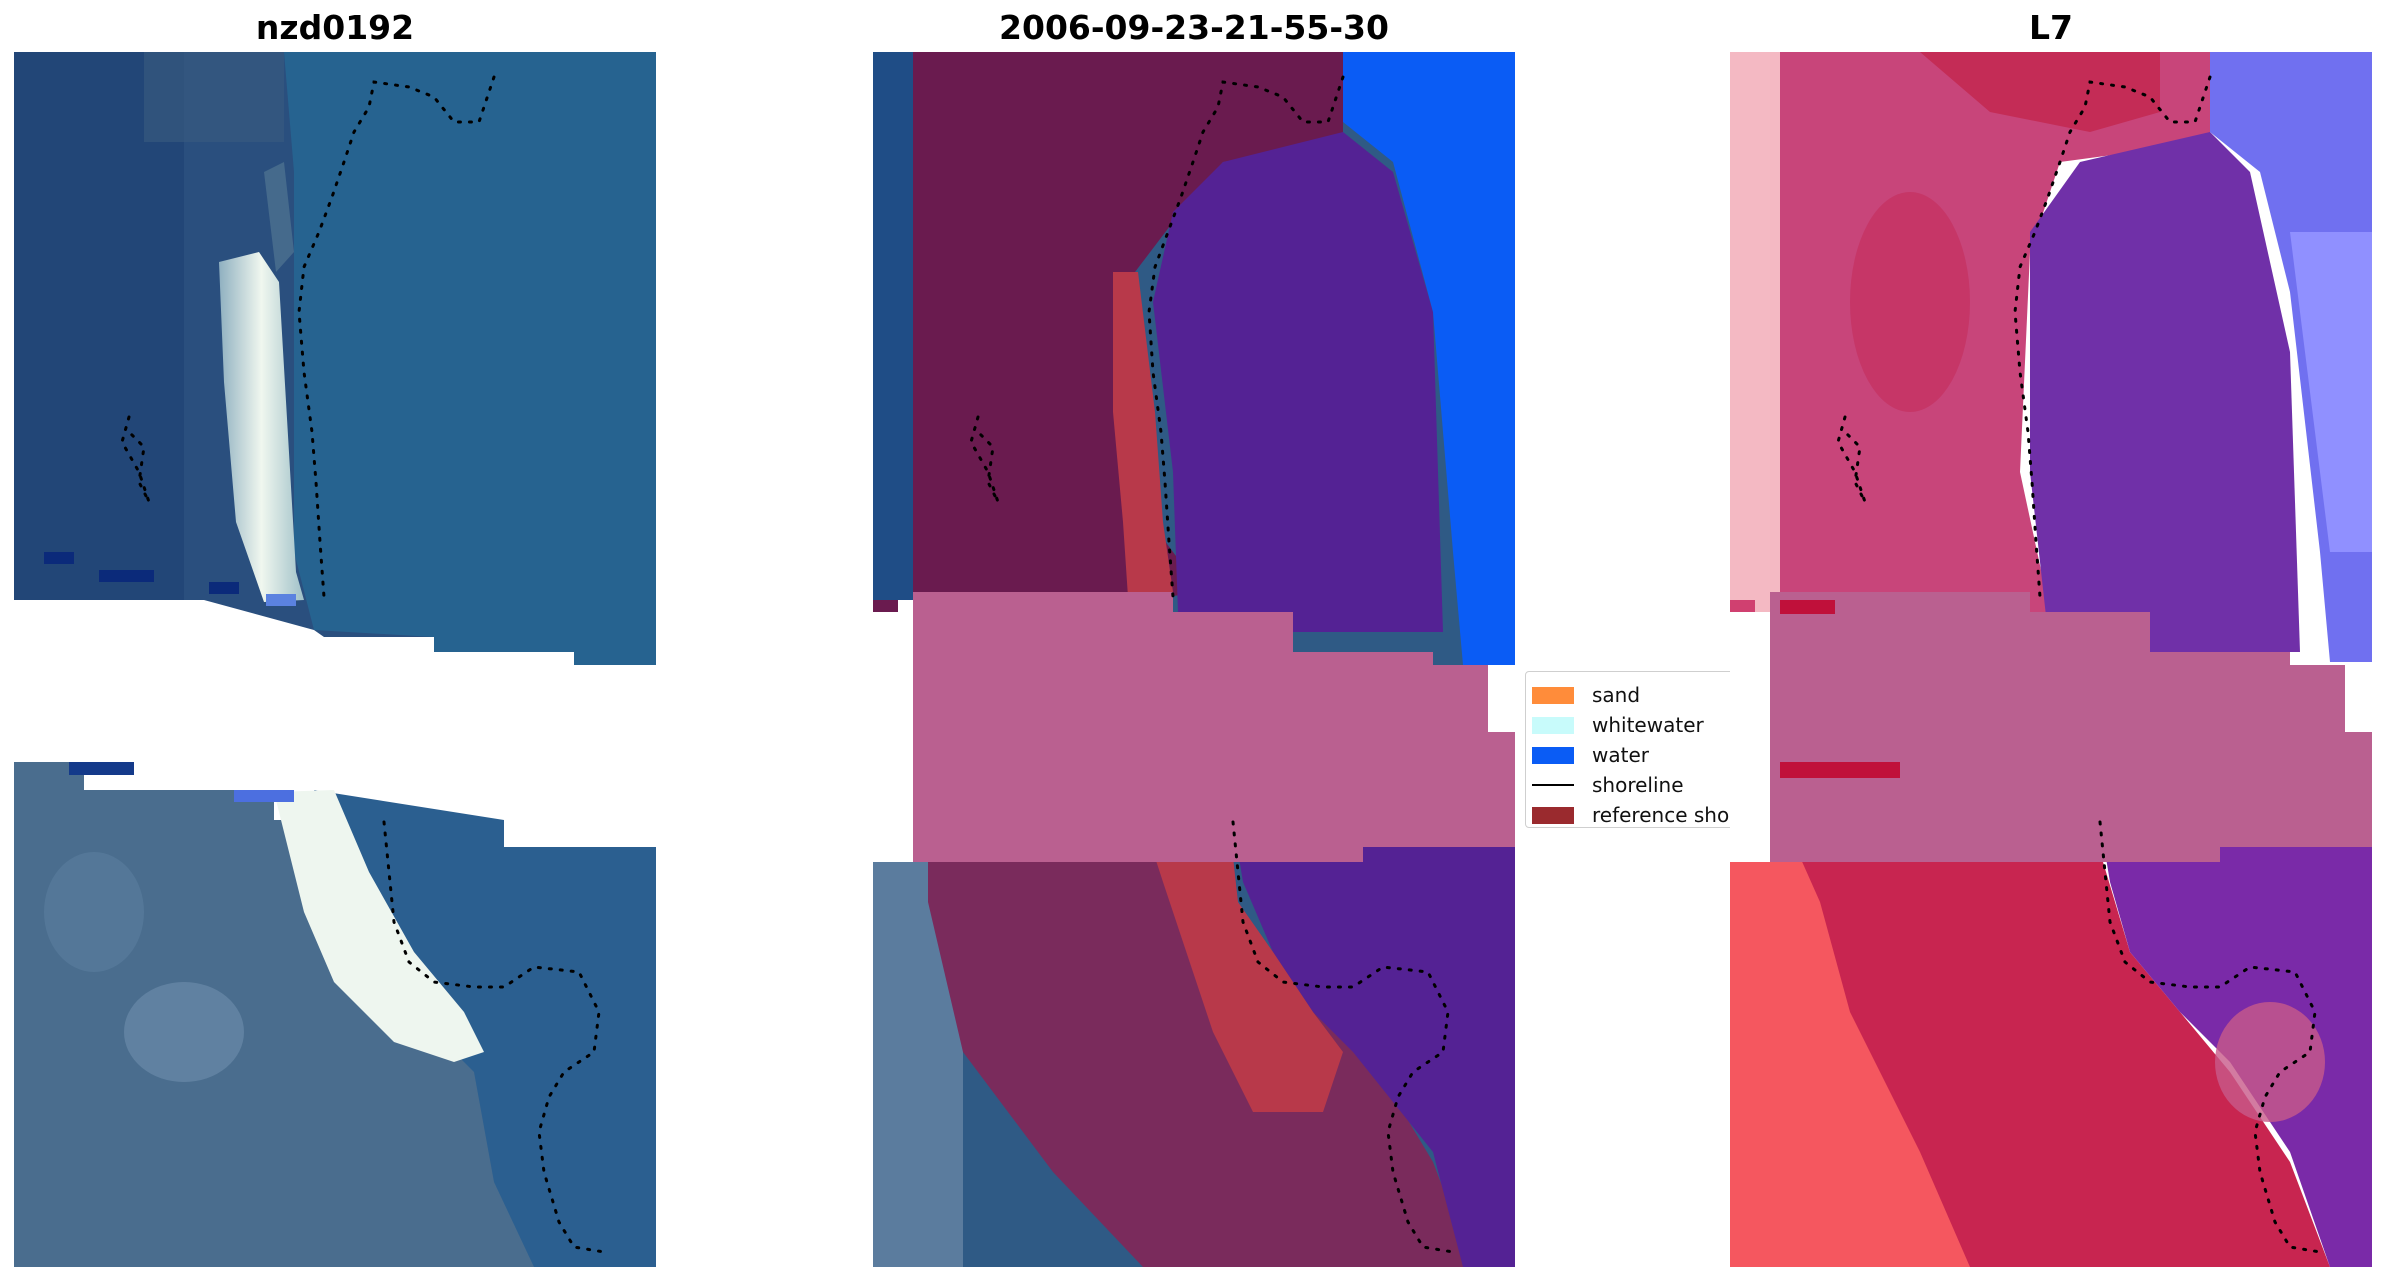 The width and height of the screenshot is (2387, 1283). I want to click on sand-swatch, so click(1553, 695).